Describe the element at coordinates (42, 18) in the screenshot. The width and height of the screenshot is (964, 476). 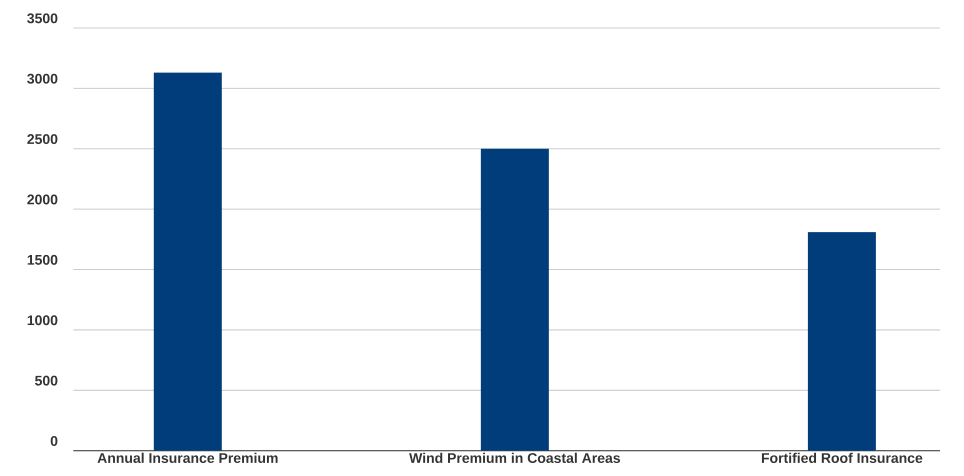
I see `y-tick-label: 3500` at that location.